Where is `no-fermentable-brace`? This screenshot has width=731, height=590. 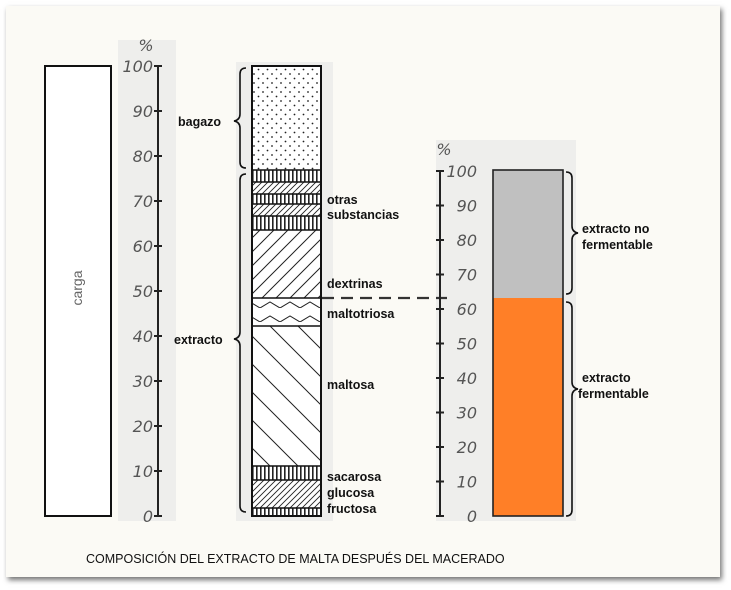 no-fermentable-brace is located at coordinates (572, 233).